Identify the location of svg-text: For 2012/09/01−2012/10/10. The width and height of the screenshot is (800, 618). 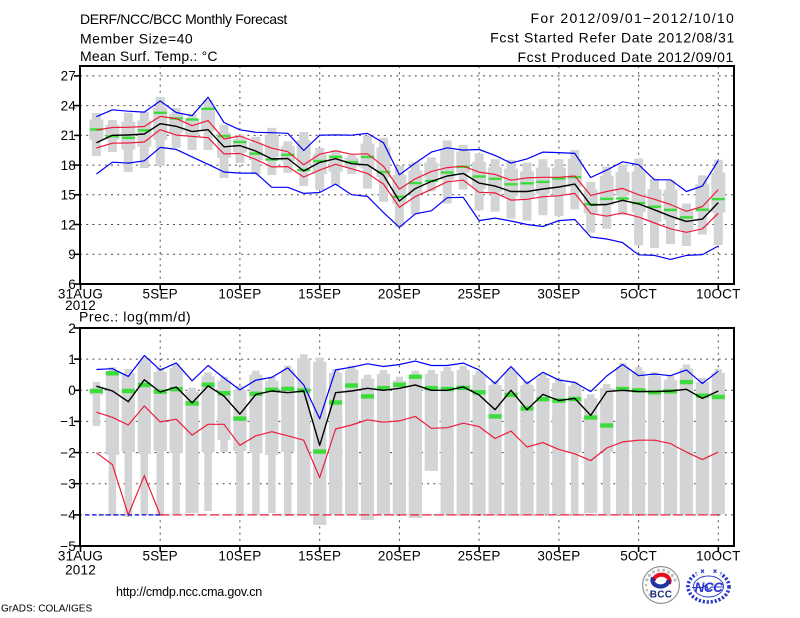
(633, 18).